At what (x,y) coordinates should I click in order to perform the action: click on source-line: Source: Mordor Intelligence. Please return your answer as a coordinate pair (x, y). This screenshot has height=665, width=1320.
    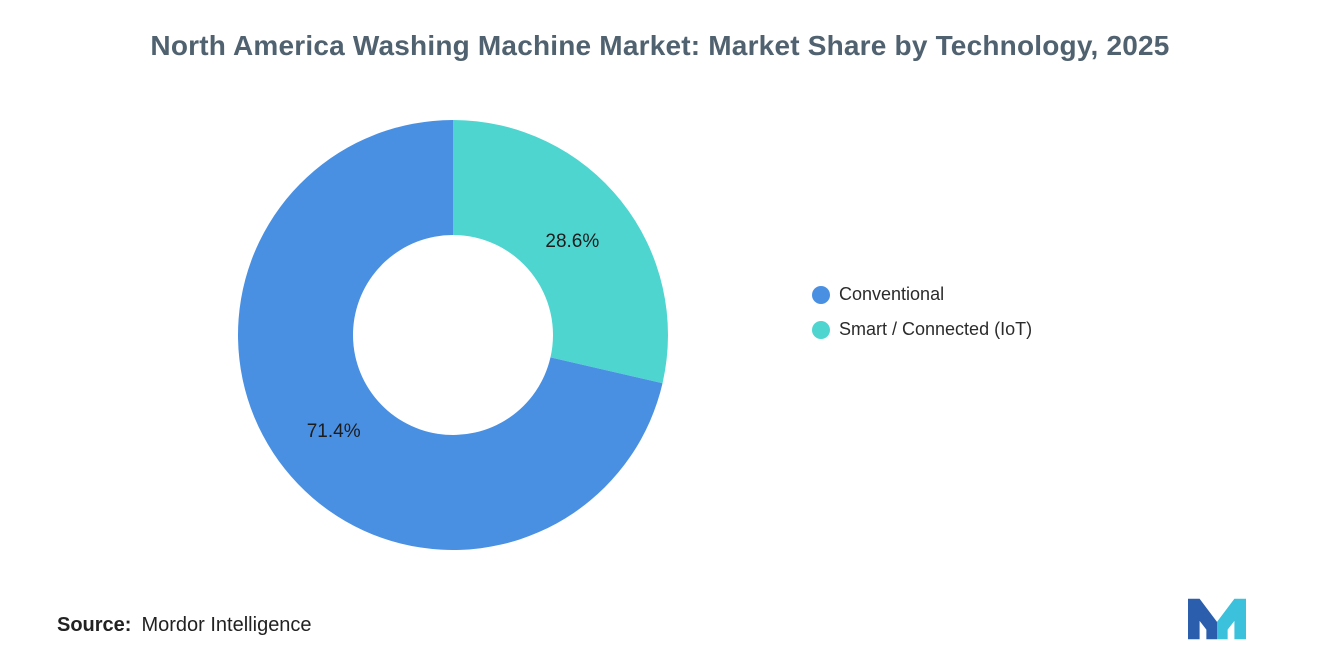
    Looking at the image, I should click on (184, 625).